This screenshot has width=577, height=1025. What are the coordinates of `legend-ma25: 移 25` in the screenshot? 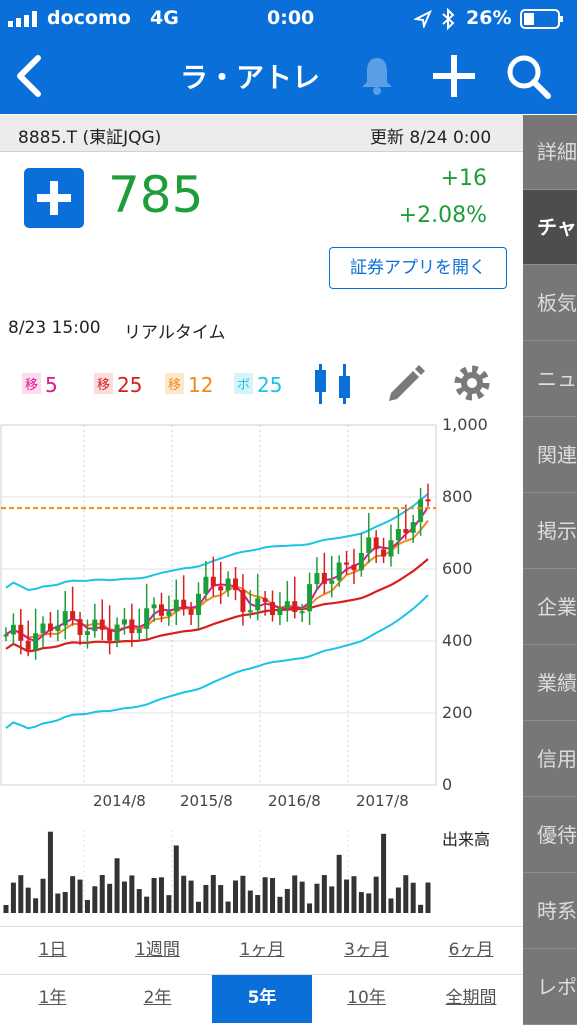 It's located at (118, 385).